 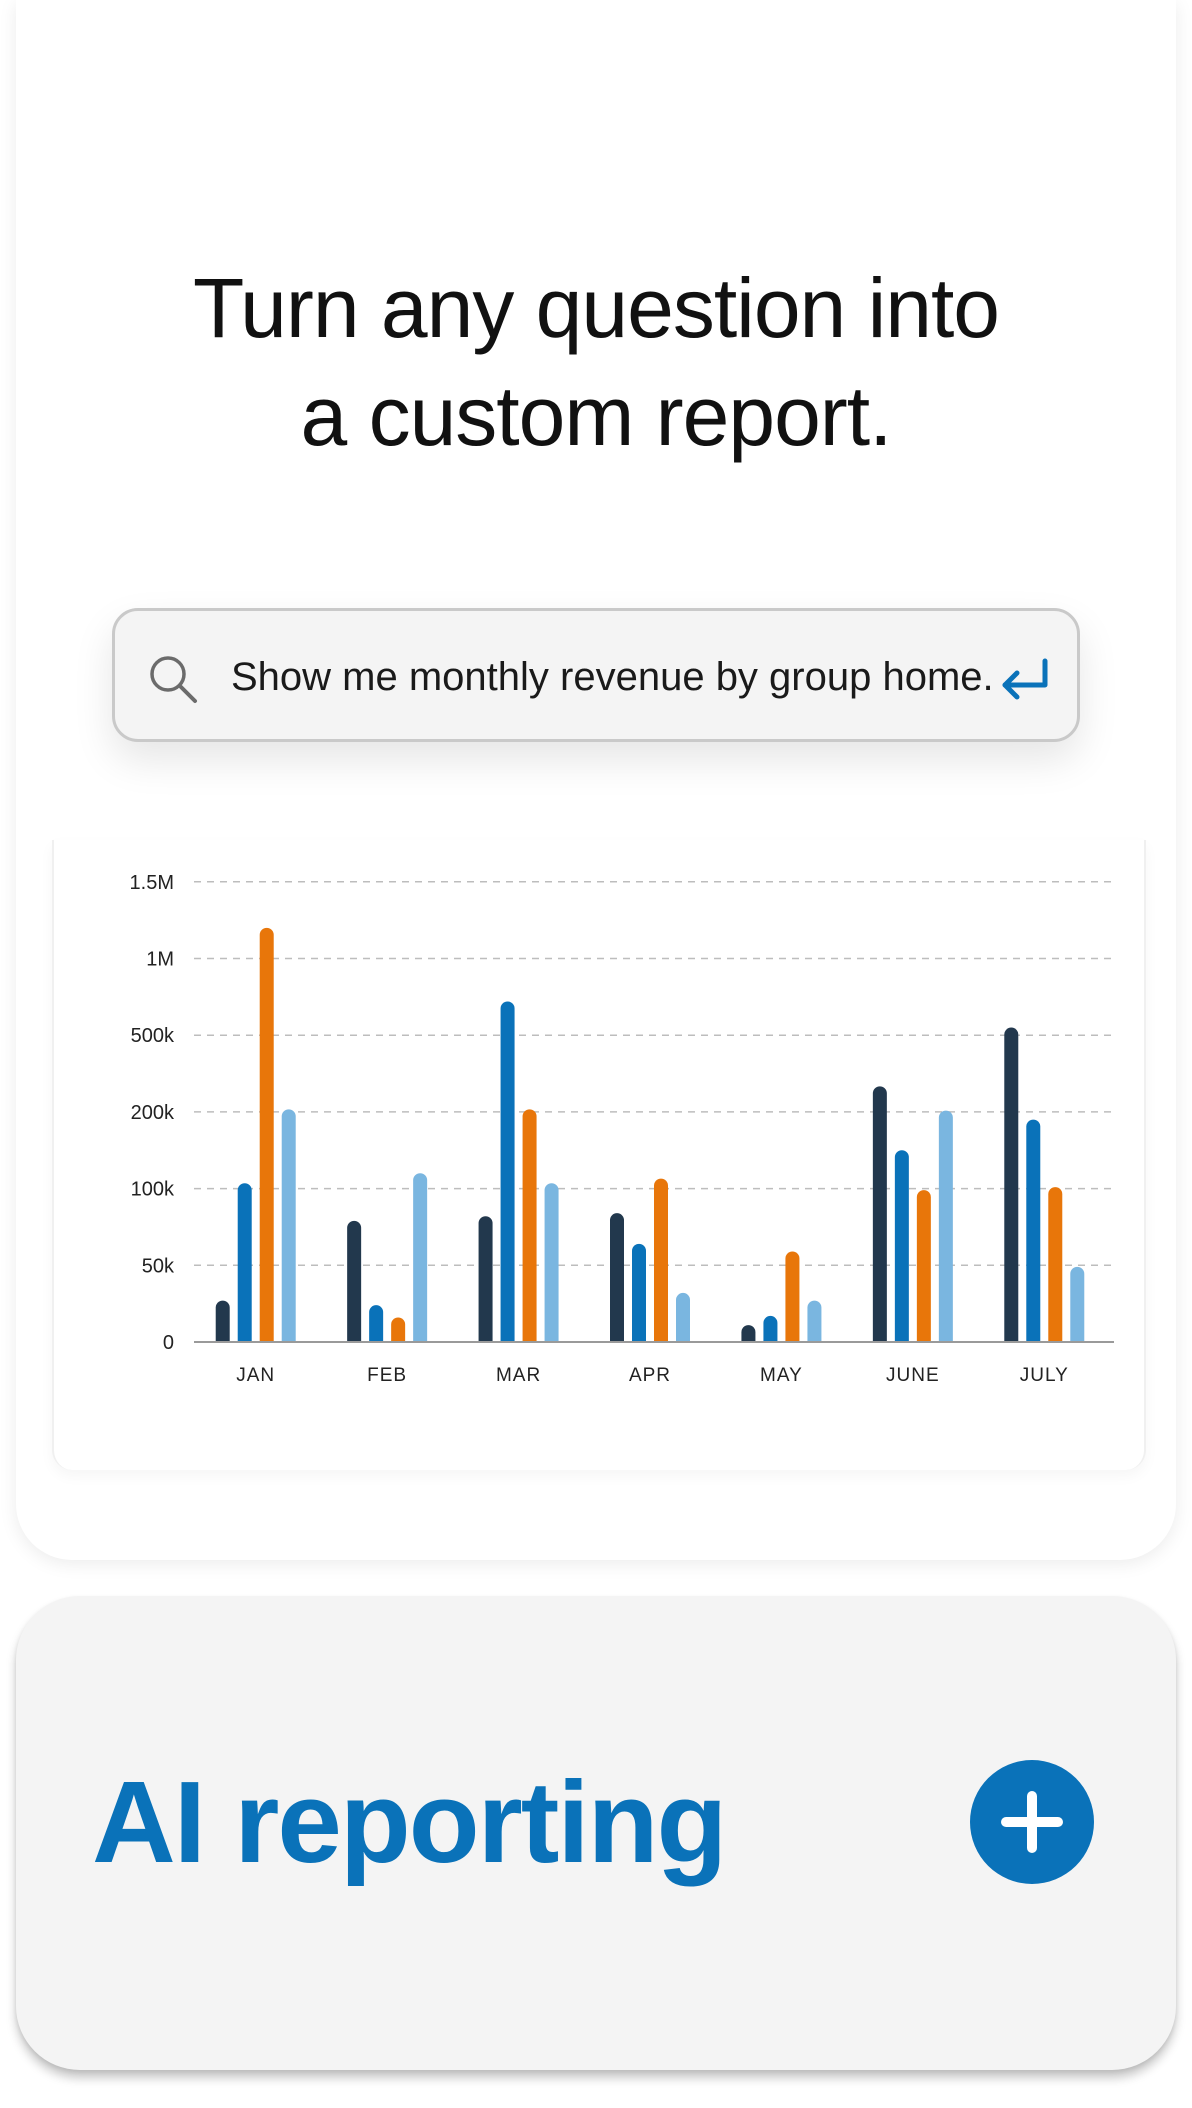 What do you see at coordinates (255, 1375) in the screenshot?
I see `x-tick-label: JAN` at bounding box center [255, 1375].